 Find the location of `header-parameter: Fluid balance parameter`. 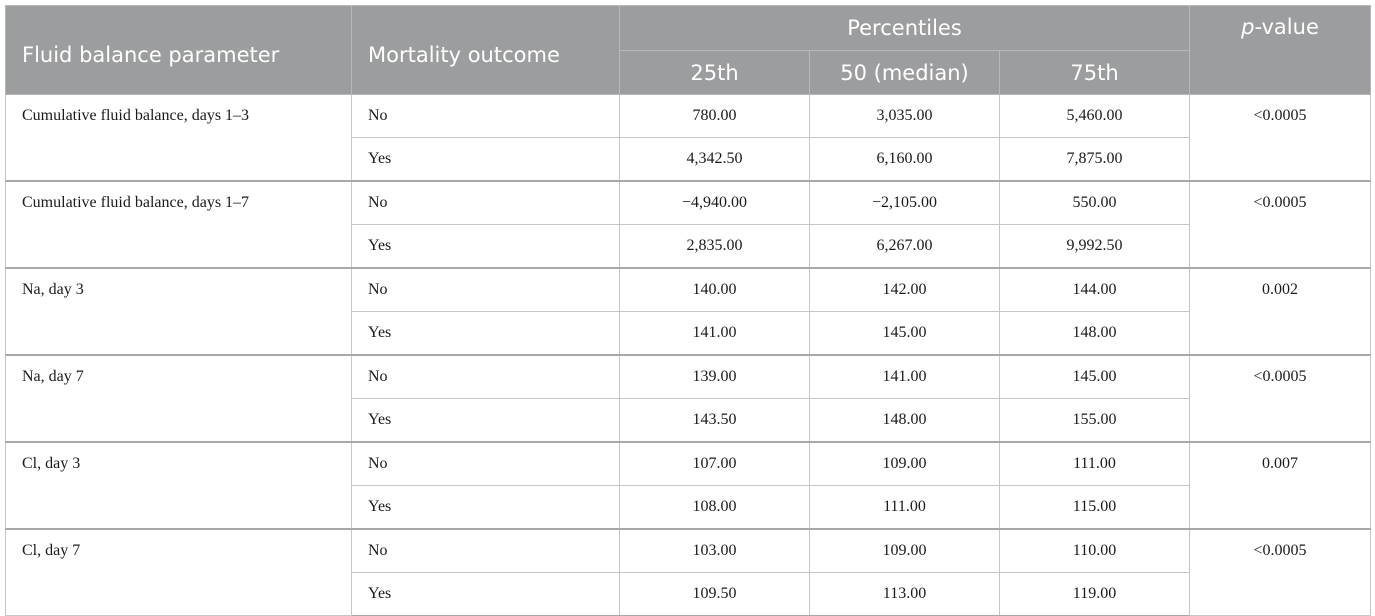

header-parameter: Fluid balance parameter is located at coordinates (178, 50).